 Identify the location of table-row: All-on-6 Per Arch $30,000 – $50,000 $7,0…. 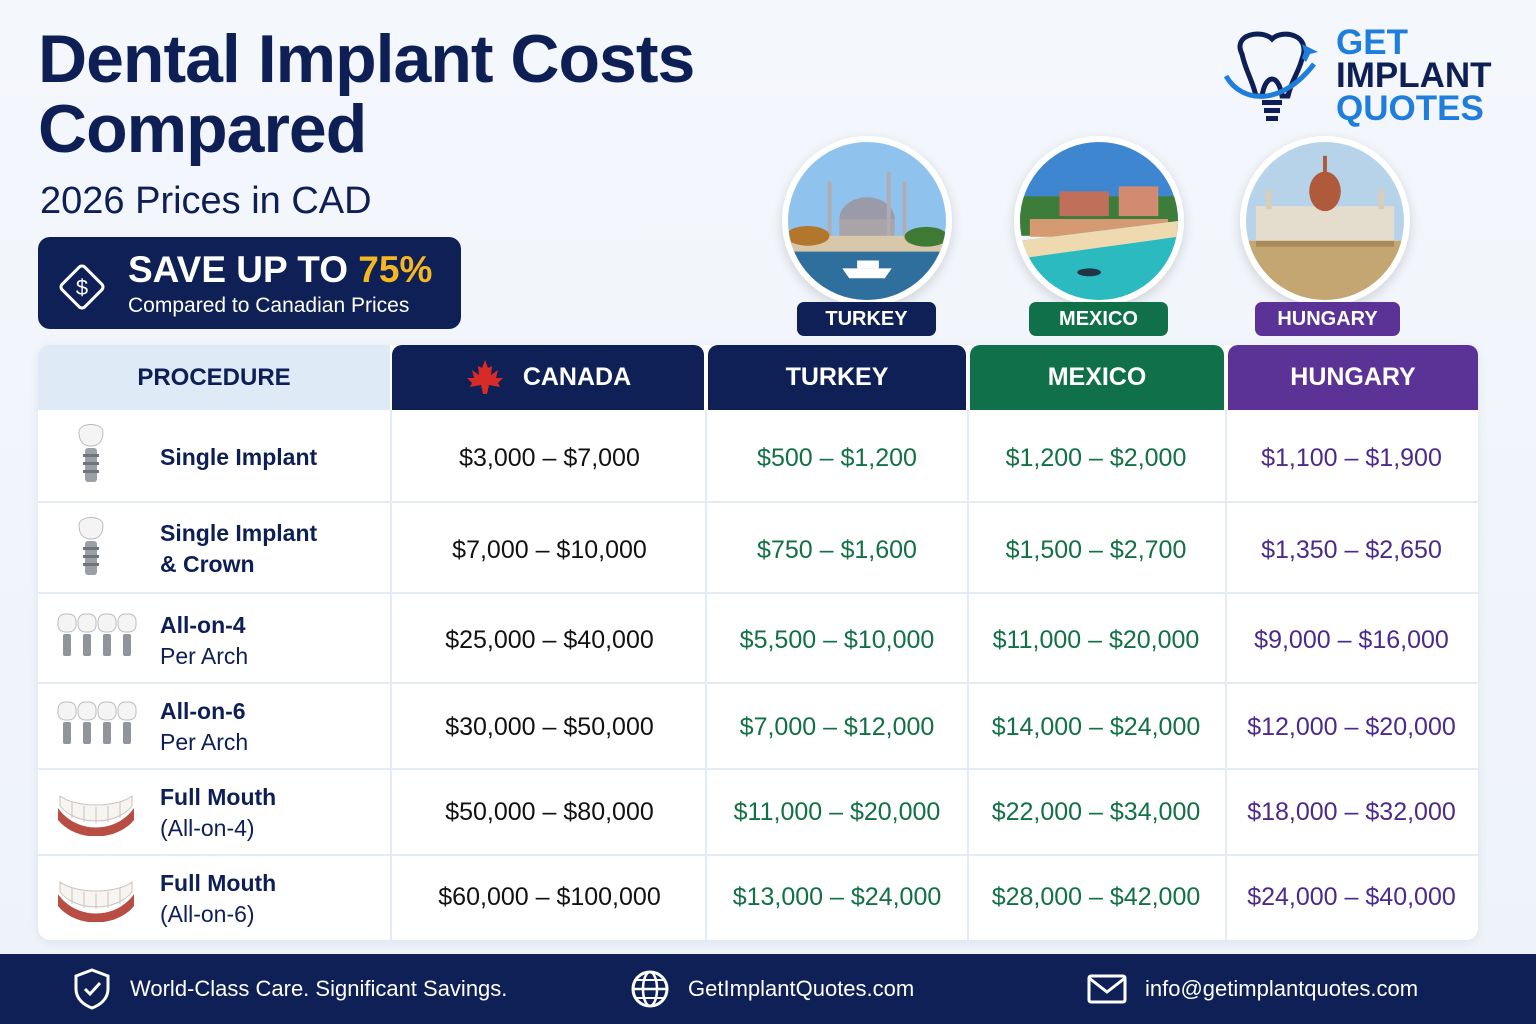
(758, 727).